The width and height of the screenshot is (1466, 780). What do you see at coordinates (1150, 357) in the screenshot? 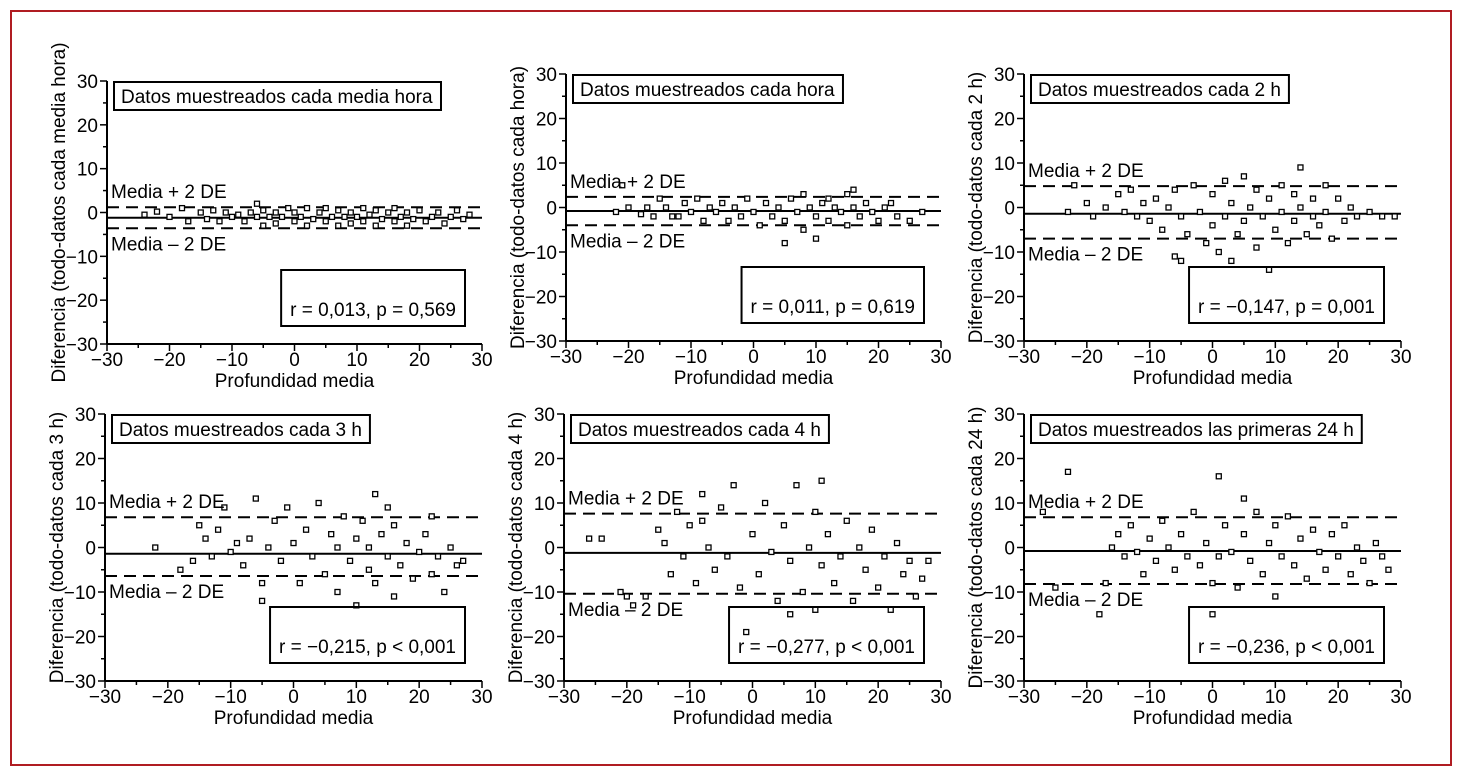
I see `x-tick-label: −10` at bounding box center [1150, 357].